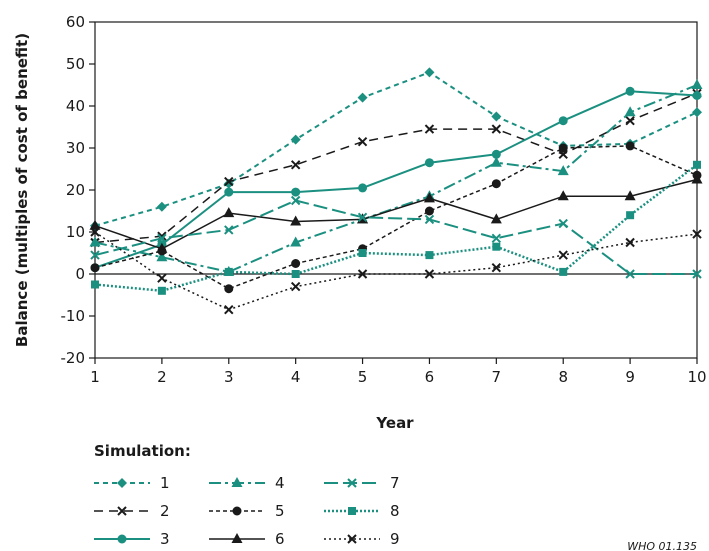  I want to click on data-point-7-2-stroke, so click(162, 238).